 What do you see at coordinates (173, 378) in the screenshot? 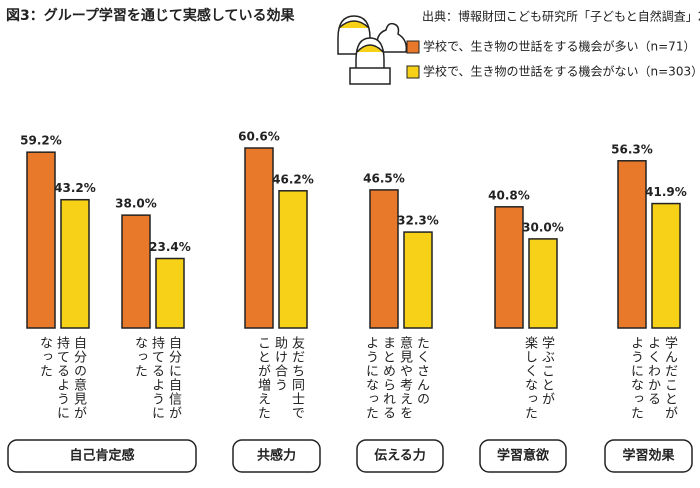
I see `x-tick-line: 自分に自信が` at bounding box center [173, 378].